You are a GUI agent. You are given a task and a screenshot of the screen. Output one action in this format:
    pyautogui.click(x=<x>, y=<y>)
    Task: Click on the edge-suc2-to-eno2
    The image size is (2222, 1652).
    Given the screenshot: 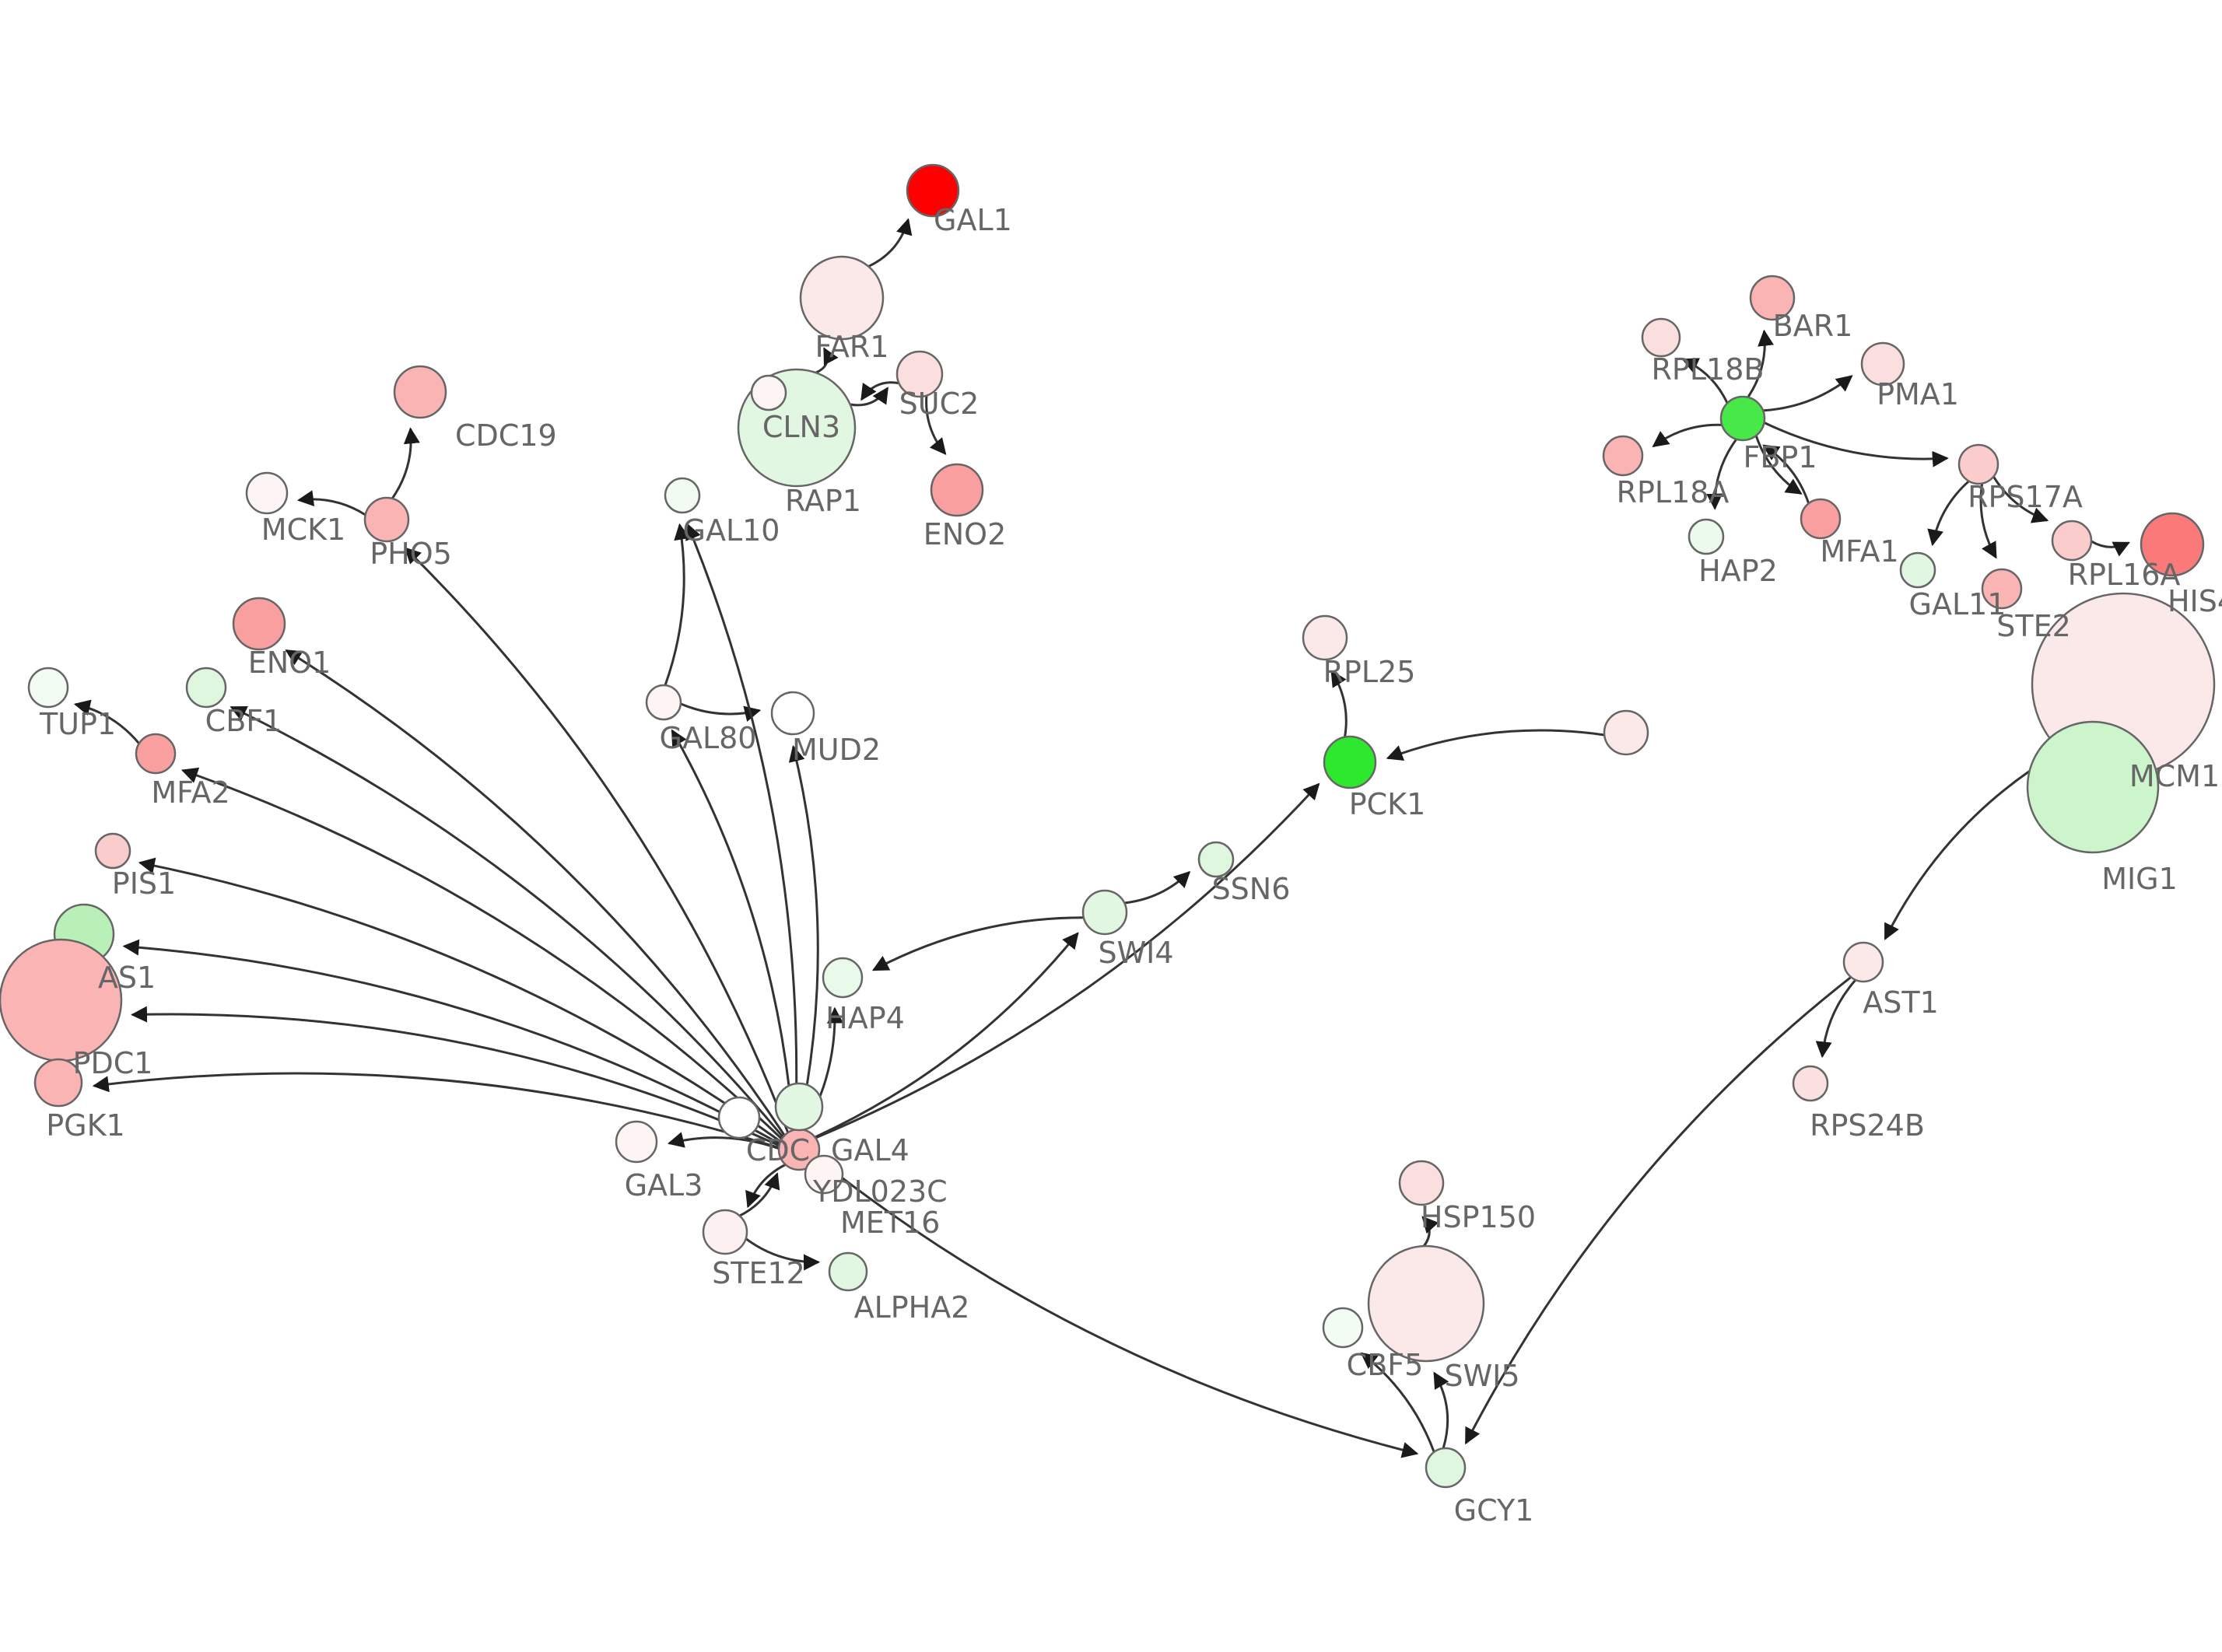 What is the action you would take?
    pyautogui.click(x=936, y=425)
    